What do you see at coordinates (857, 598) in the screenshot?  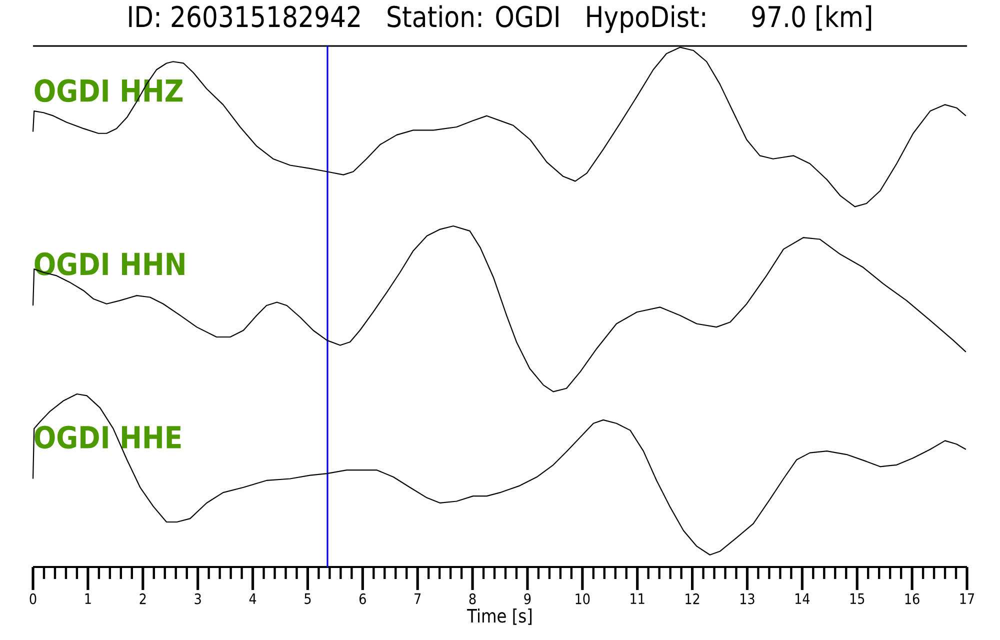 I see `x-tick-label: 15` at bounding box center [857, 598].